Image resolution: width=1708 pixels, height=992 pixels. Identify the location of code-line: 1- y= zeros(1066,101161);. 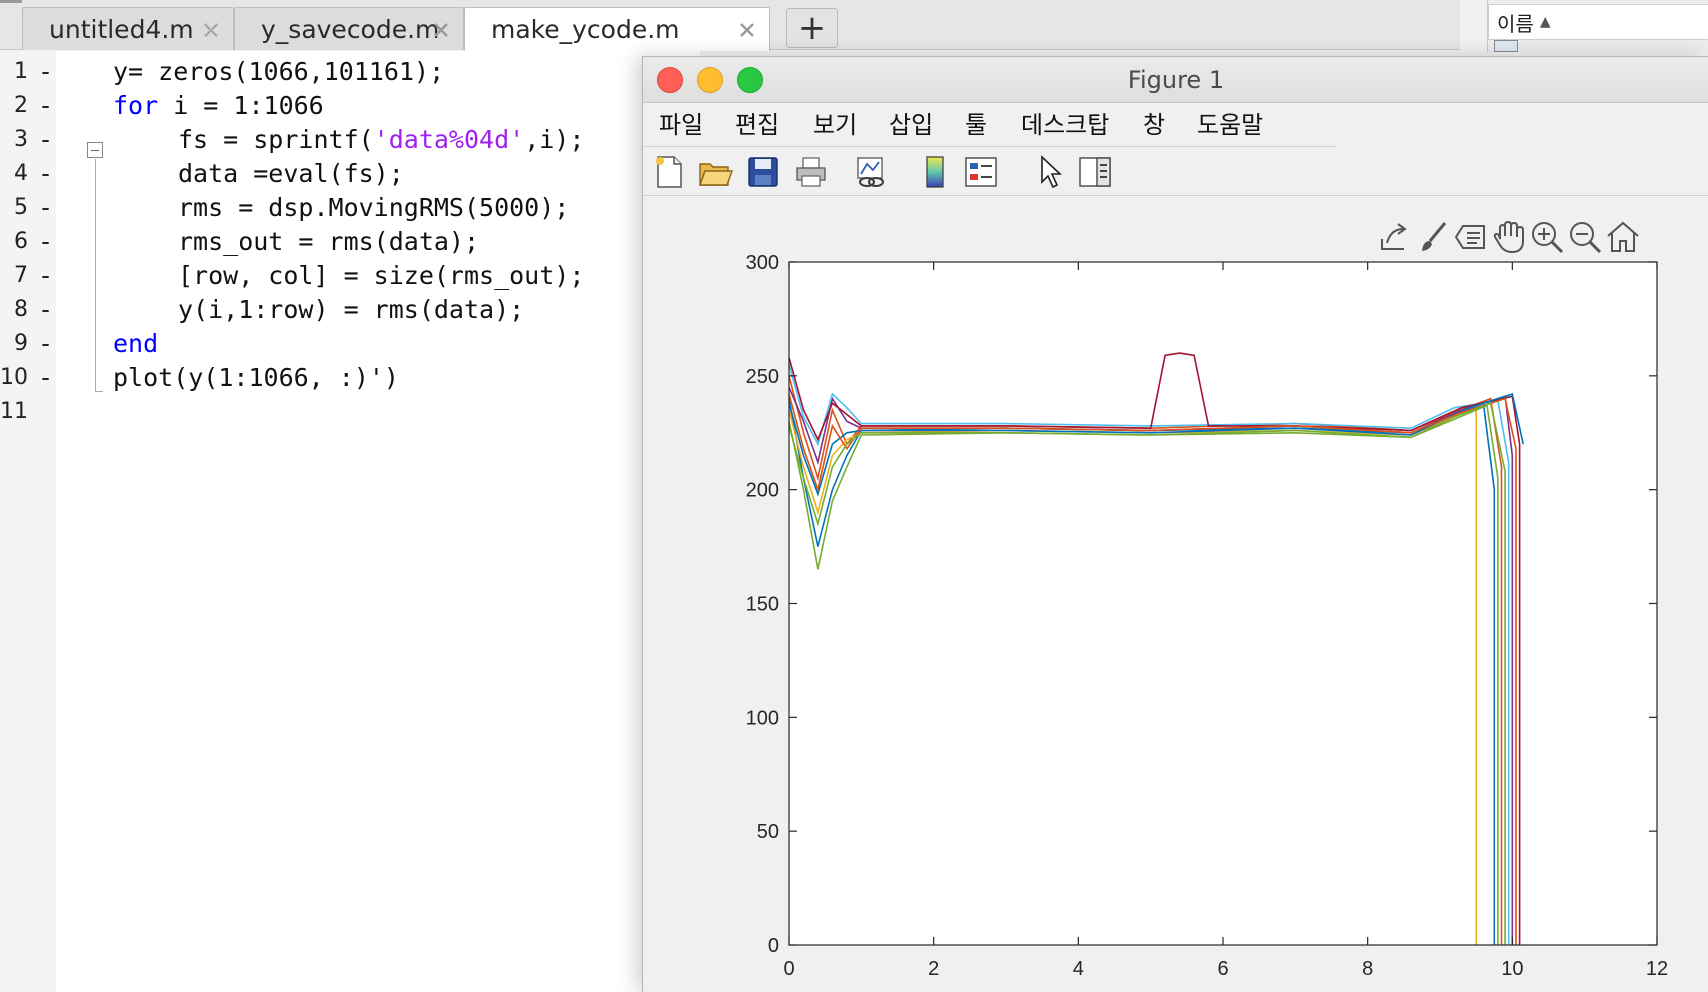
(350, 72).